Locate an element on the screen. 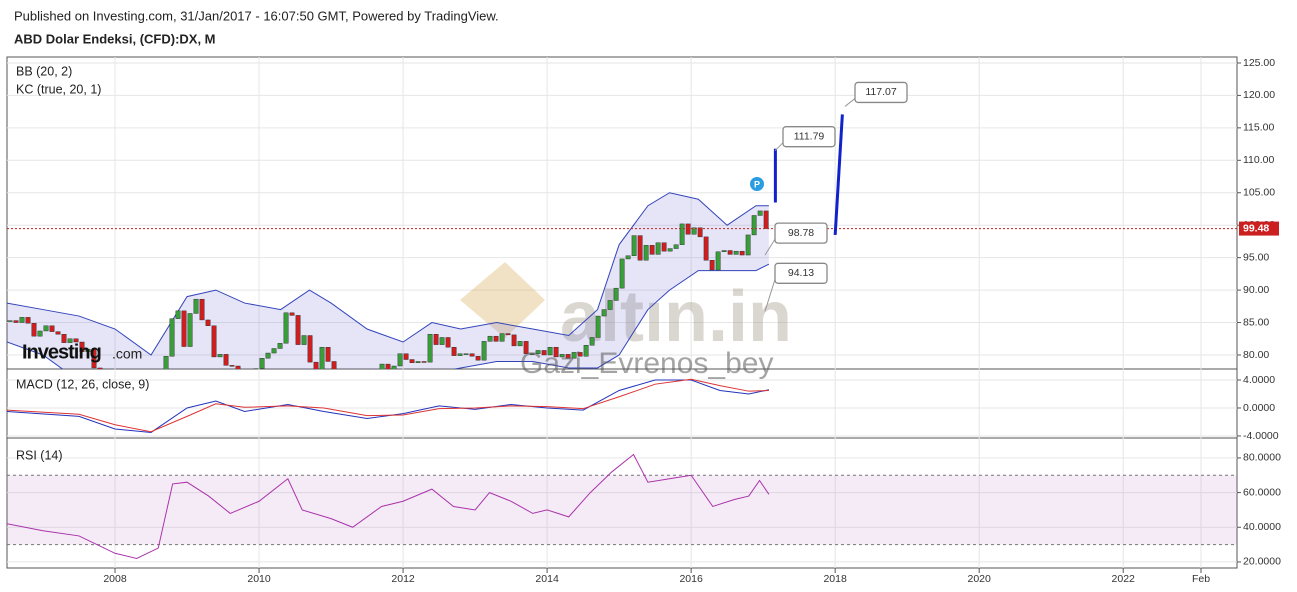 This screenshot has width=1297, height=592. x-tick-label: 2014 is located at coordinates (547, 579).